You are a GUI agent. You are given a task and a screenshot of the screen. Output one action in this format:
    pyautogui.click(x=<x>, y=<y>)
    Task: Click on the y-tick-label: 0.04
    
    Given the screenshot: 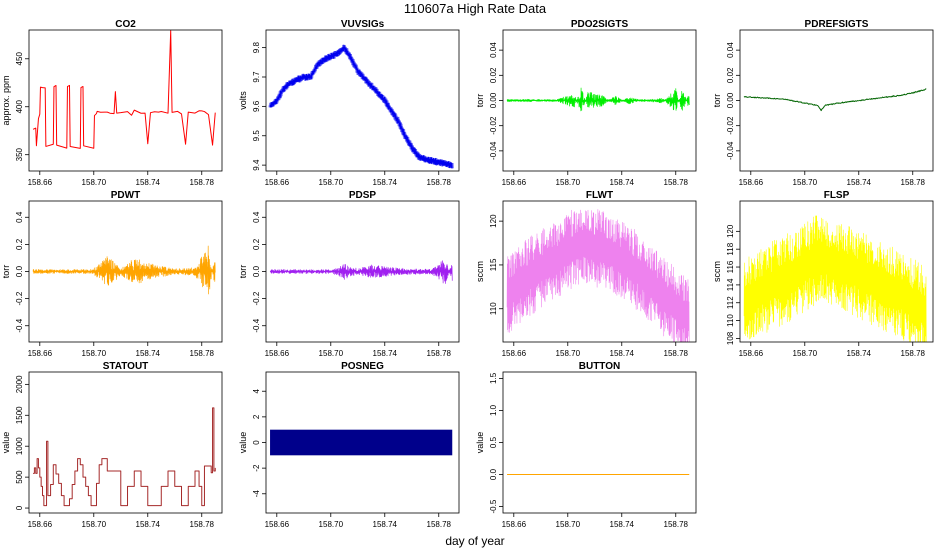 What is the action you would take?
    pyautogui.click(x=493, y=50)
    